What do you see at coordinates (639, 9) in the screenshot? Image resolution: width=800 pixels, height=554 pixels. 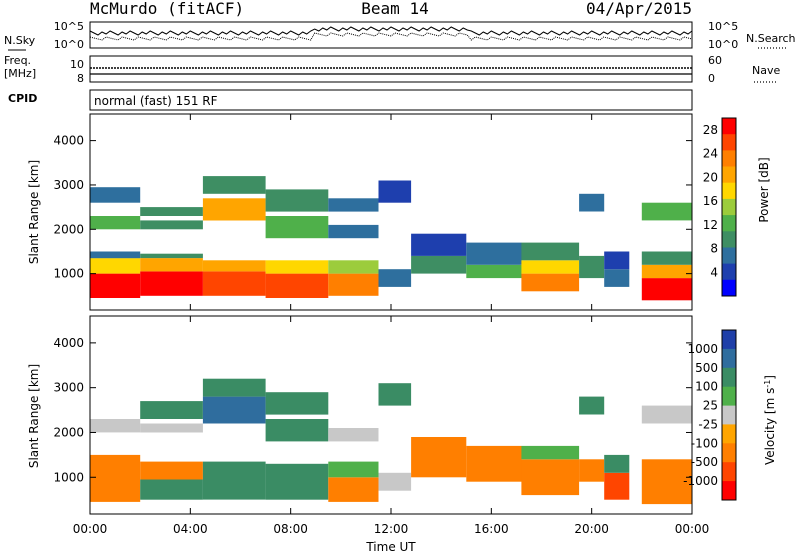 I see `date-title: 04/Apr/2015` at bounding box center [639, 9].